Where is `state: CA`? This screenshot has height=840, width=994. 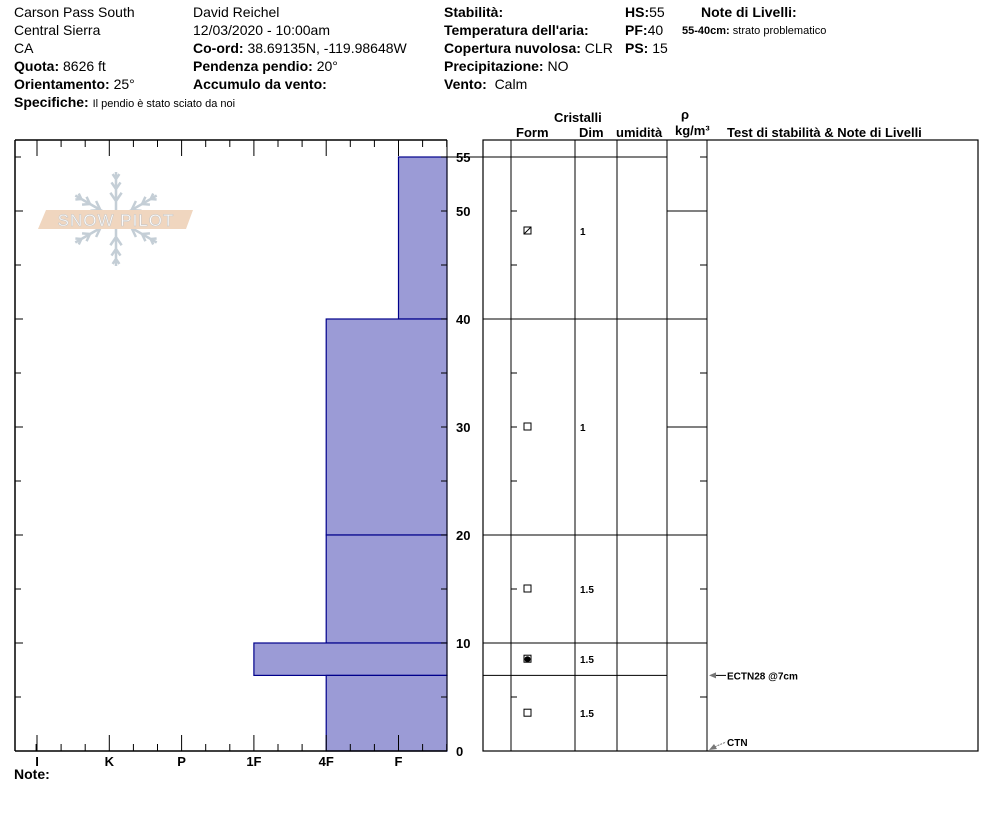
state: CA is located at coordinates (24, 48).